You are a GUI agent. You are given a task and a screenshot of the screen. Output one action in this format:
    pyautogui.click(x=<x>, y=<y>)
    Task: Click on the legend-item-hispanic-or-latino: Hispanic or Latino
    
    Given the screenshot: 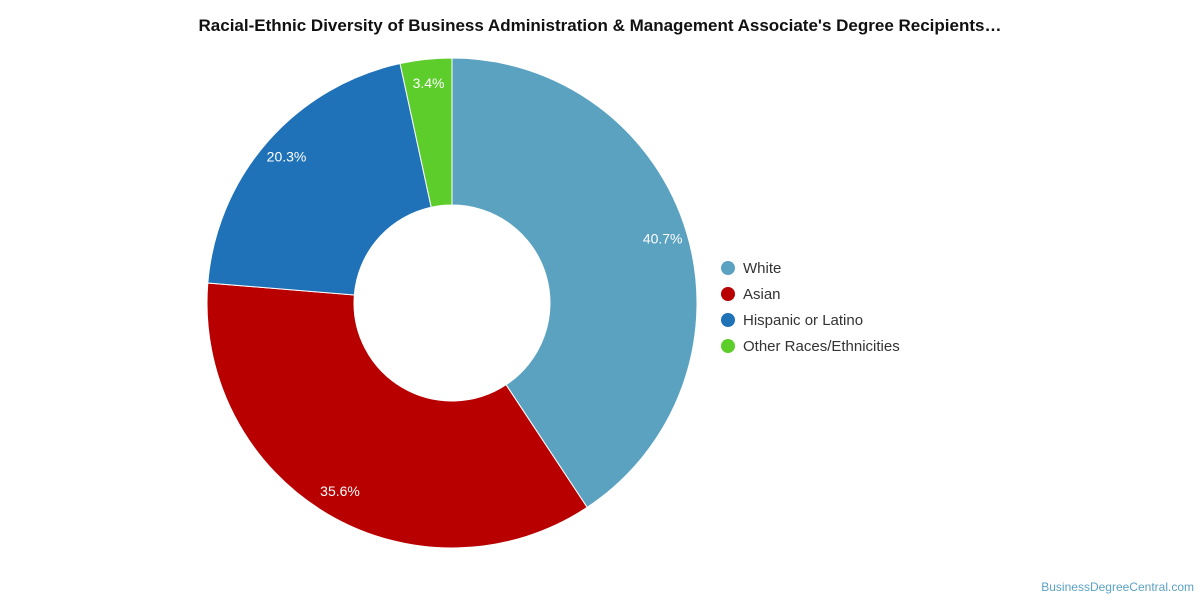 What is the action you would take?
    pyautogui.click(x=810, y=320)
    